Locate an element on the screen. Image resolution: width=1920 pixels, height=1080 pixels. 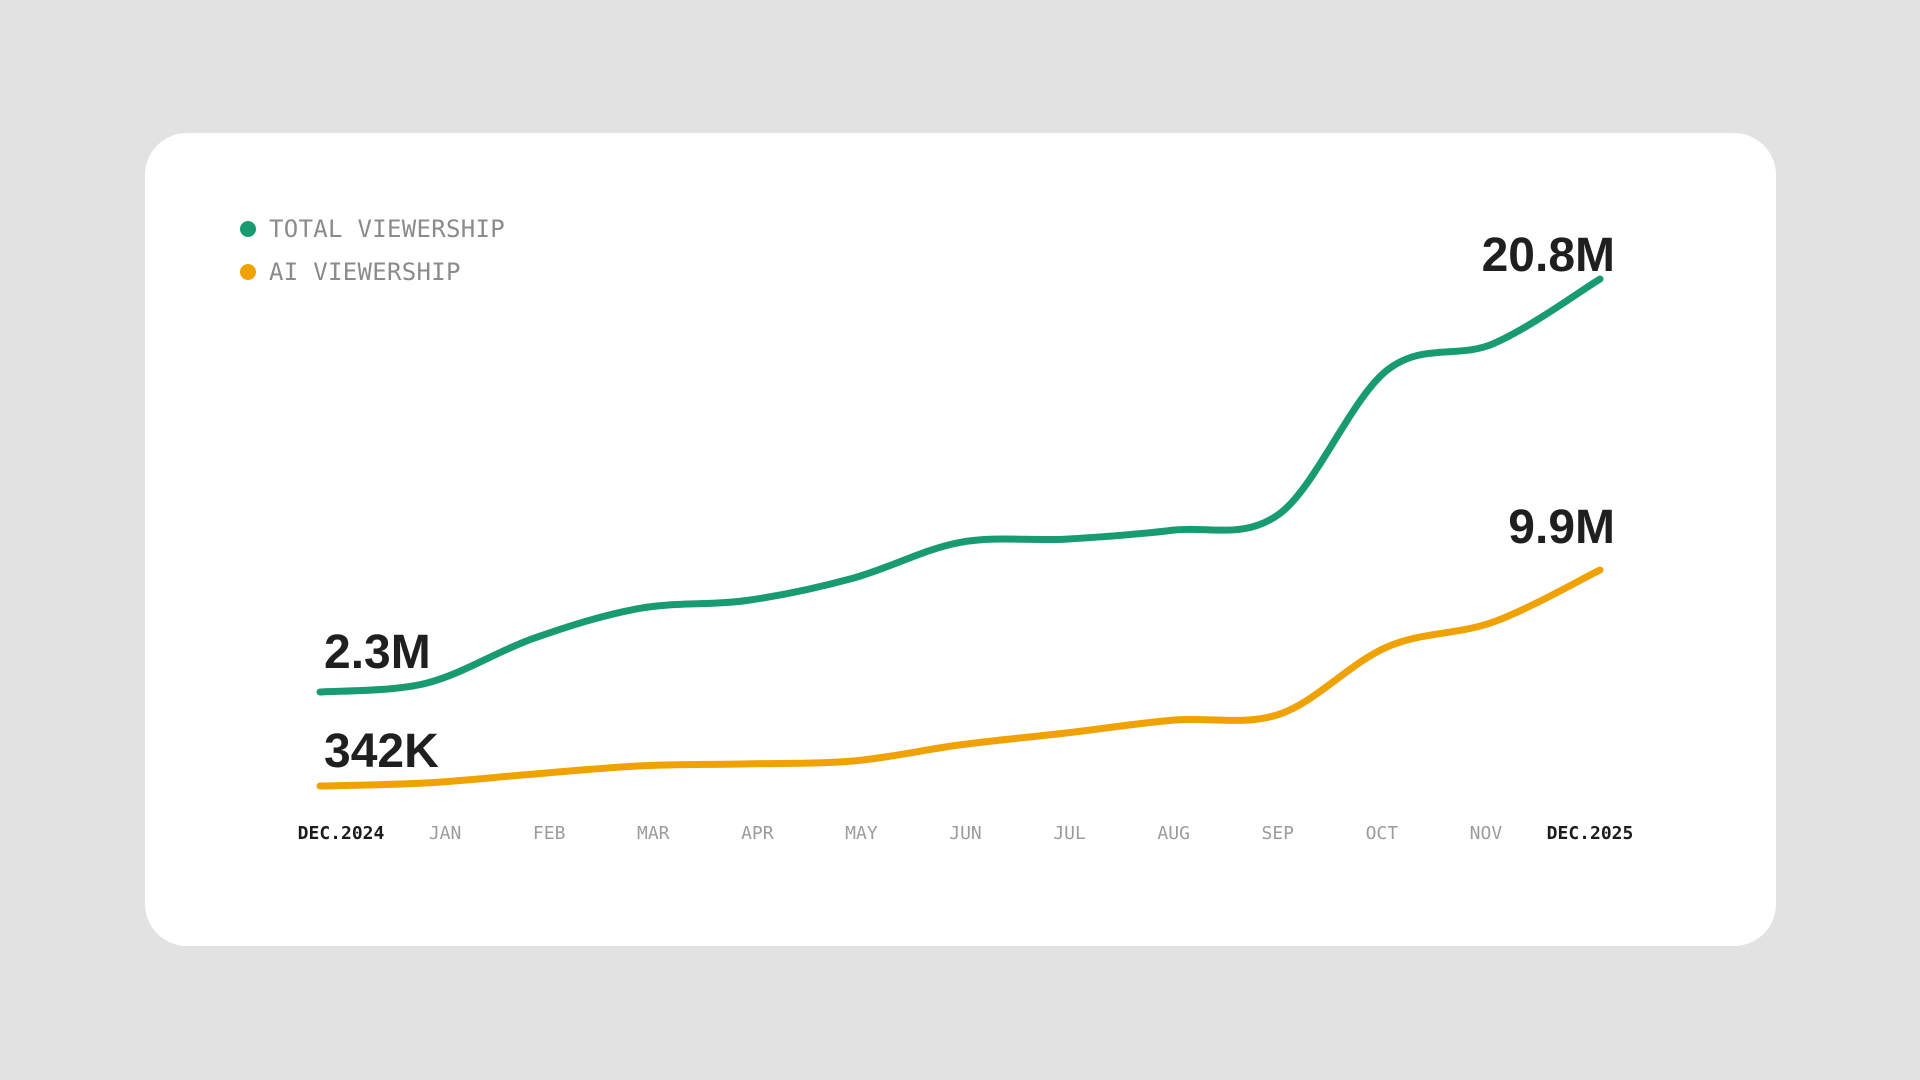
ai-end-value: 9.9M is located at coordinates (1561, 527).